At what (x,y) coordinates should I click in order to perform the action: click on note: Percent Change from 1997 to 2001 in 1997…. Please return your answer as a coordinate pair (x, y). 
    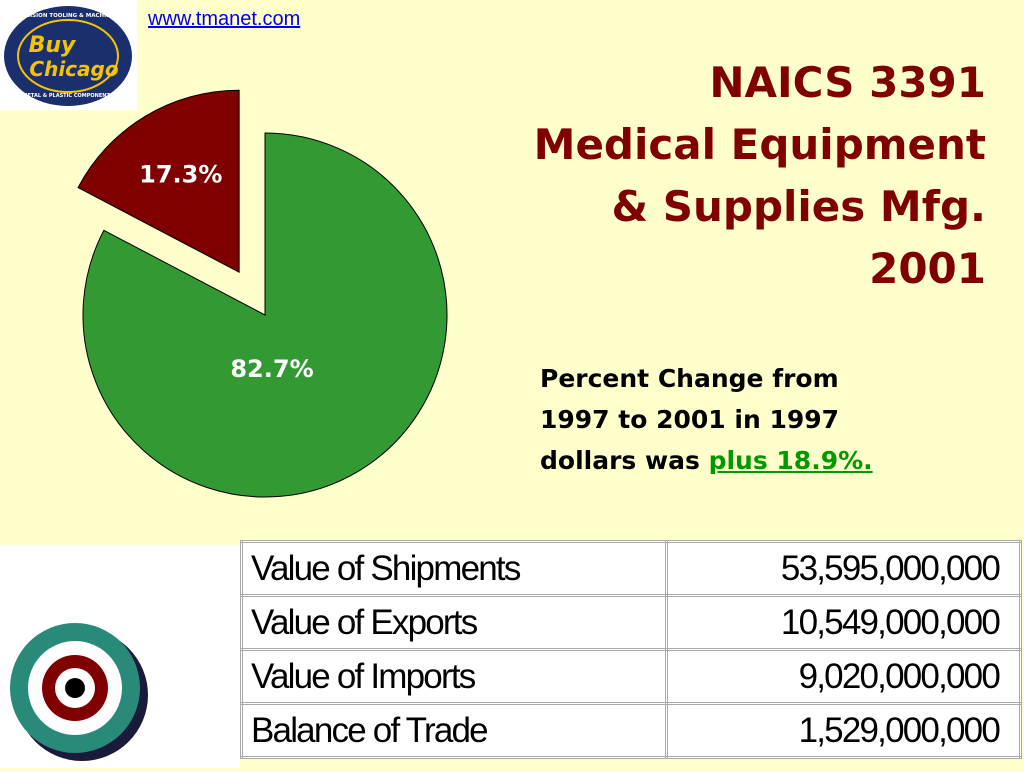
    Looking at the image, I should click on (706, 419).